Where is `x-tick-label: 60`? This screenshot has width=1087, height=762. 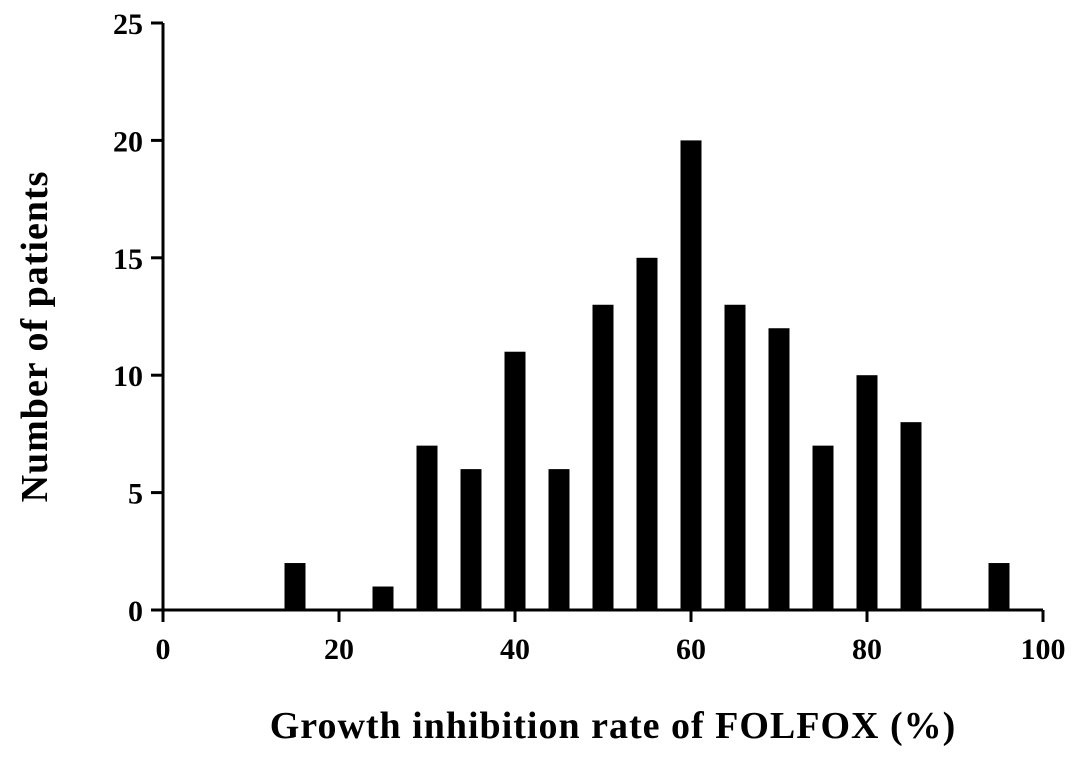 x-tick-label: 60 is located at coordinates (691, 649).